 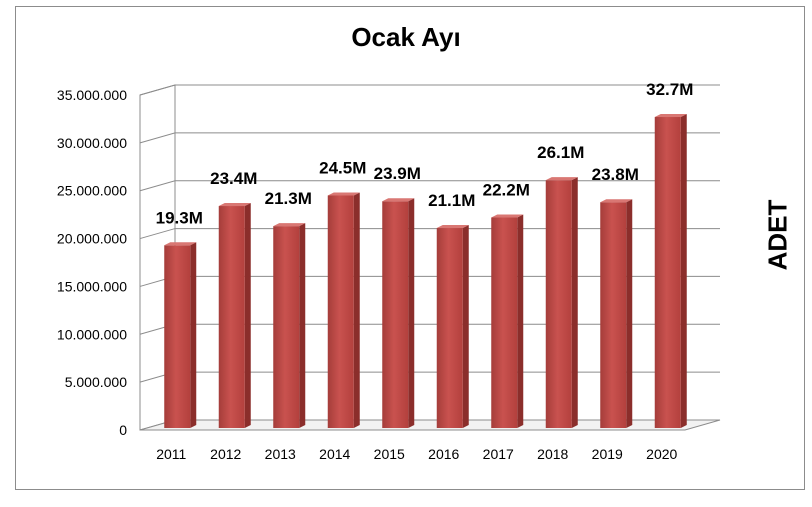 I want to click on x-tick-label: 2013, so click(x=280, y=454).